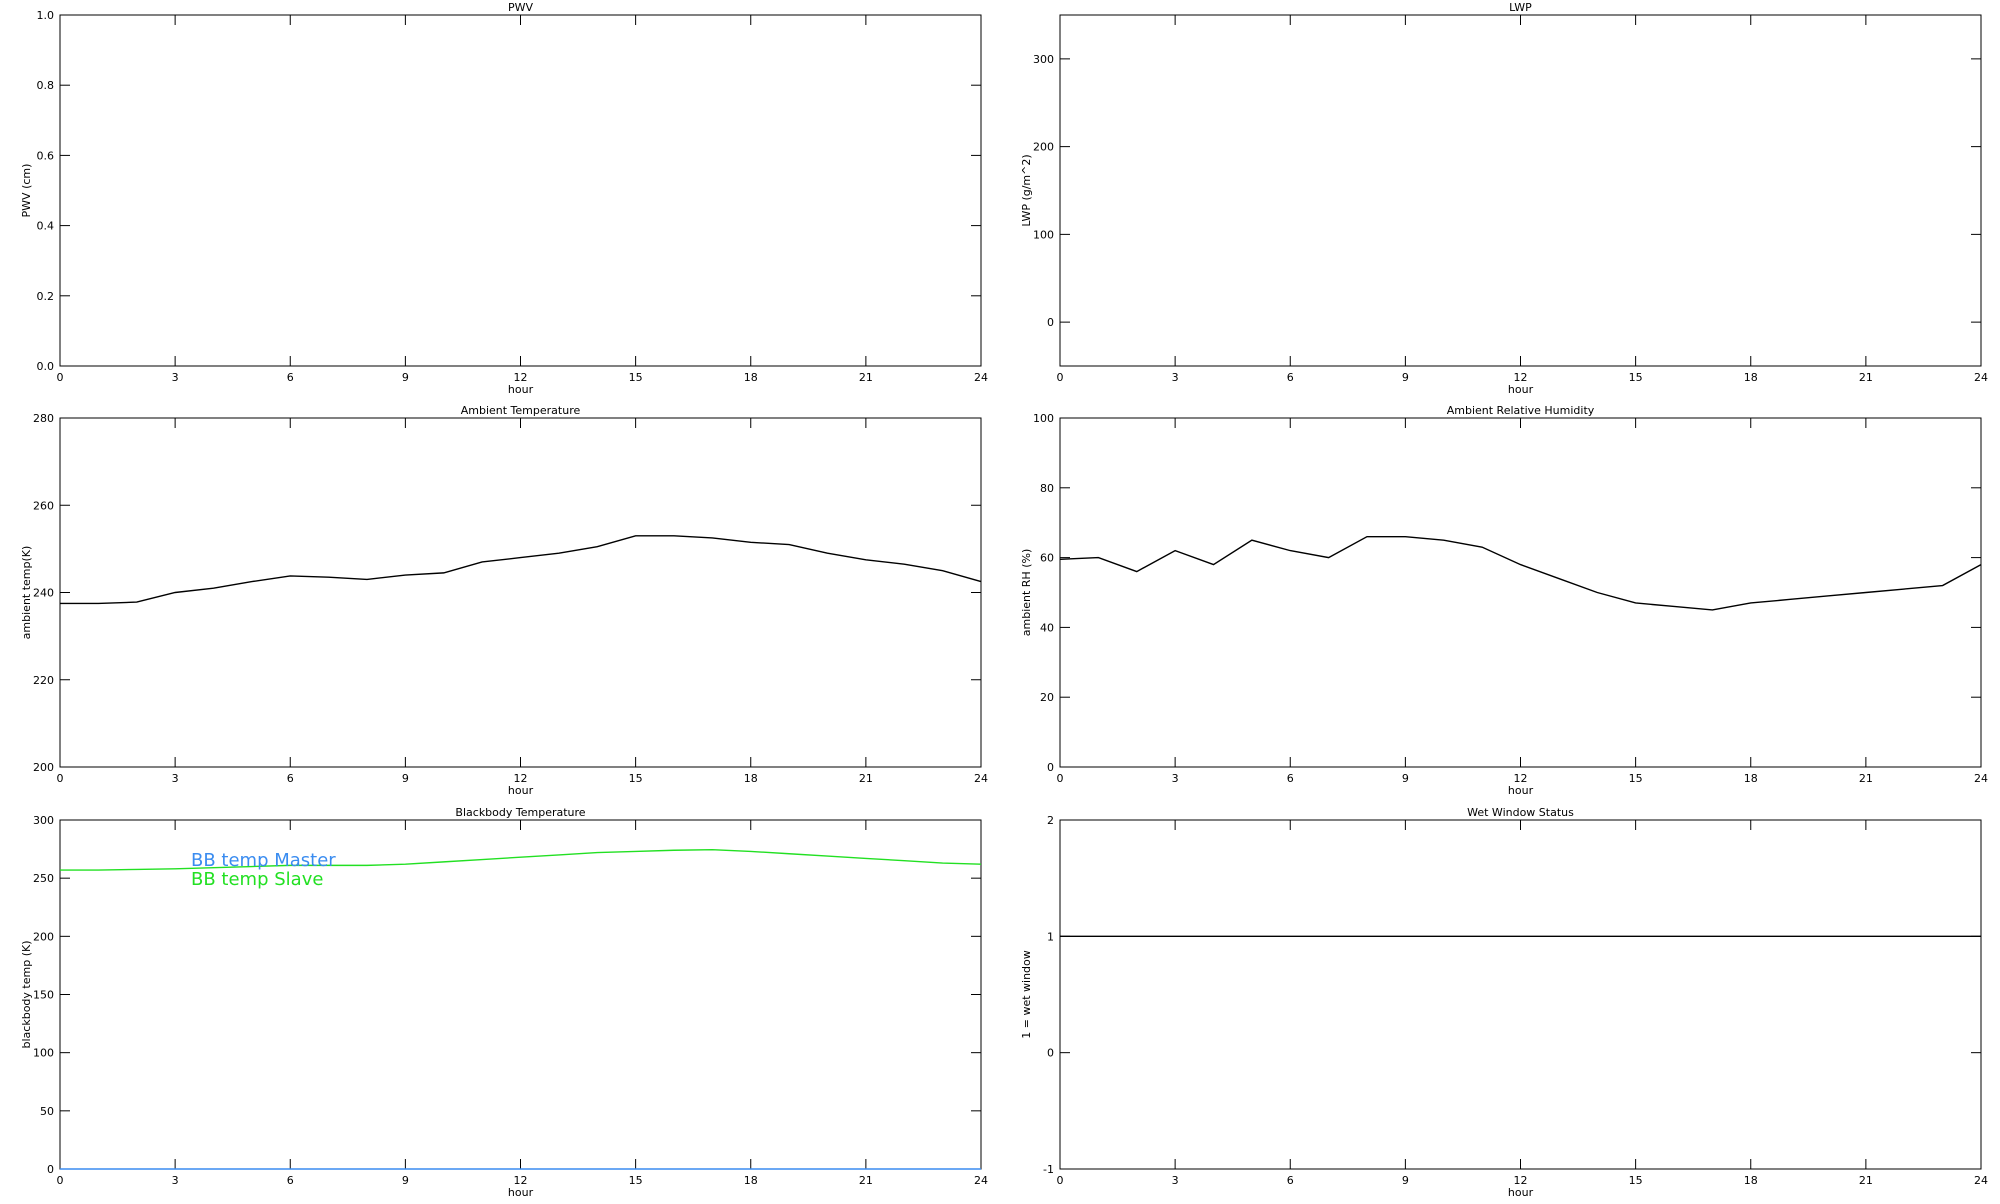 This screenshot has width=2000, height=1204. I want to click on chart-title: Ambient Relative Humidity, so click(1521, 410).